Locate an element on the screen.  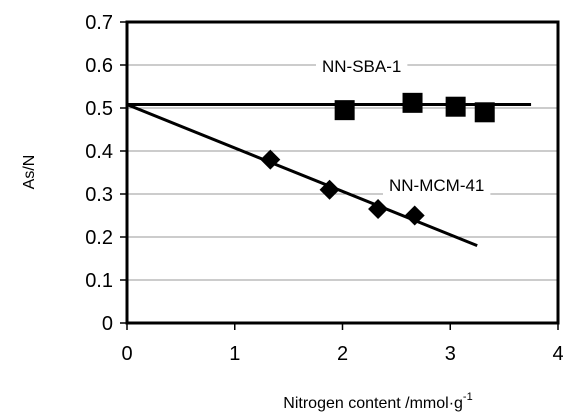
y-tick-label-5: 0.5 is located at coordinates (99, 109).